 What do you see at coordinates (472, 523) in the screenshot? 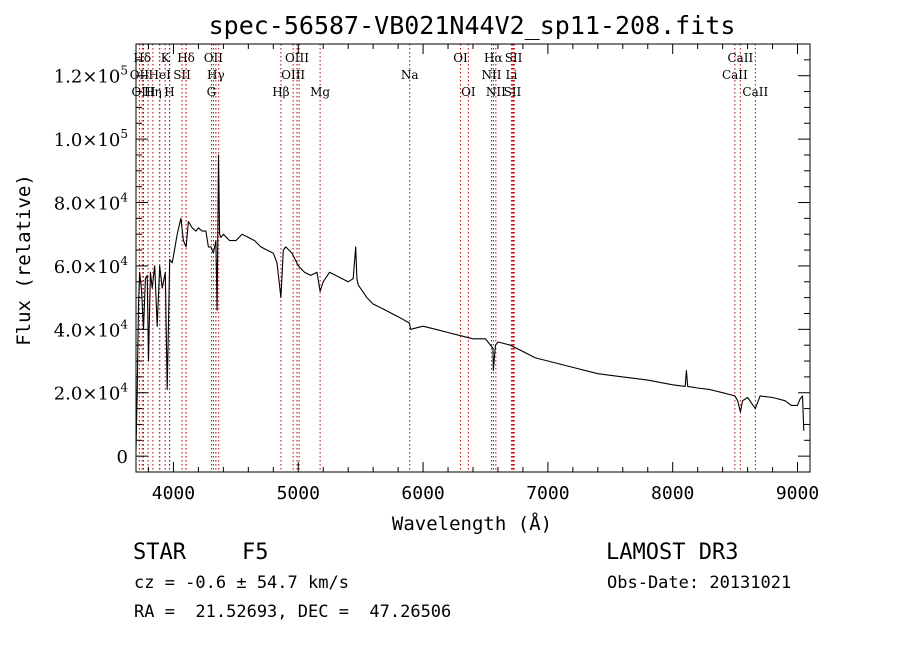
I see `x-axis-label: Wavelength (Å)` at bounding box center [472, 523].